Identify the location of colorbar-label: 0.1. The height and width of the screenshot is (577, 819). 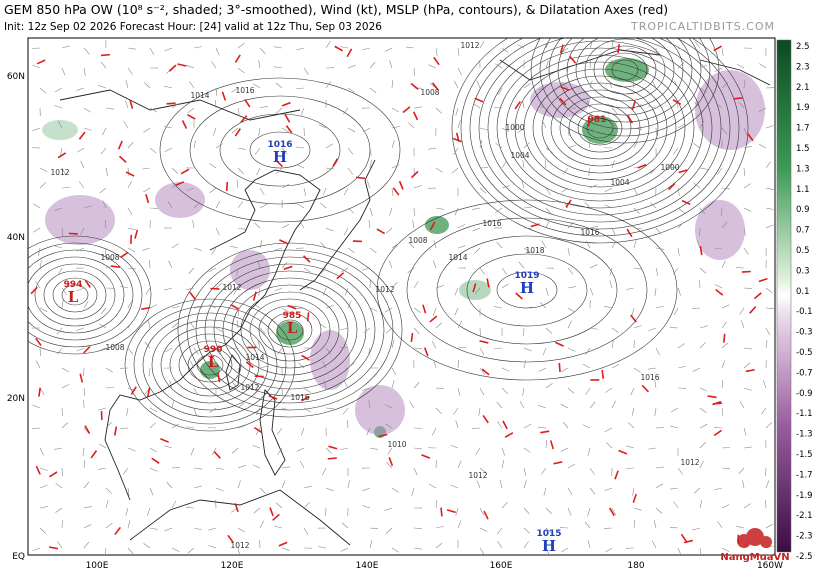
(803, 292).